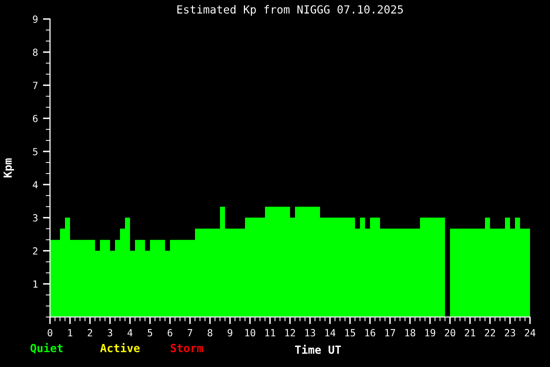 The image size is (550, 367). Describe the element at coordinates (530, 332) in the screenshot. I see `x-tick-label: 24` at that location.